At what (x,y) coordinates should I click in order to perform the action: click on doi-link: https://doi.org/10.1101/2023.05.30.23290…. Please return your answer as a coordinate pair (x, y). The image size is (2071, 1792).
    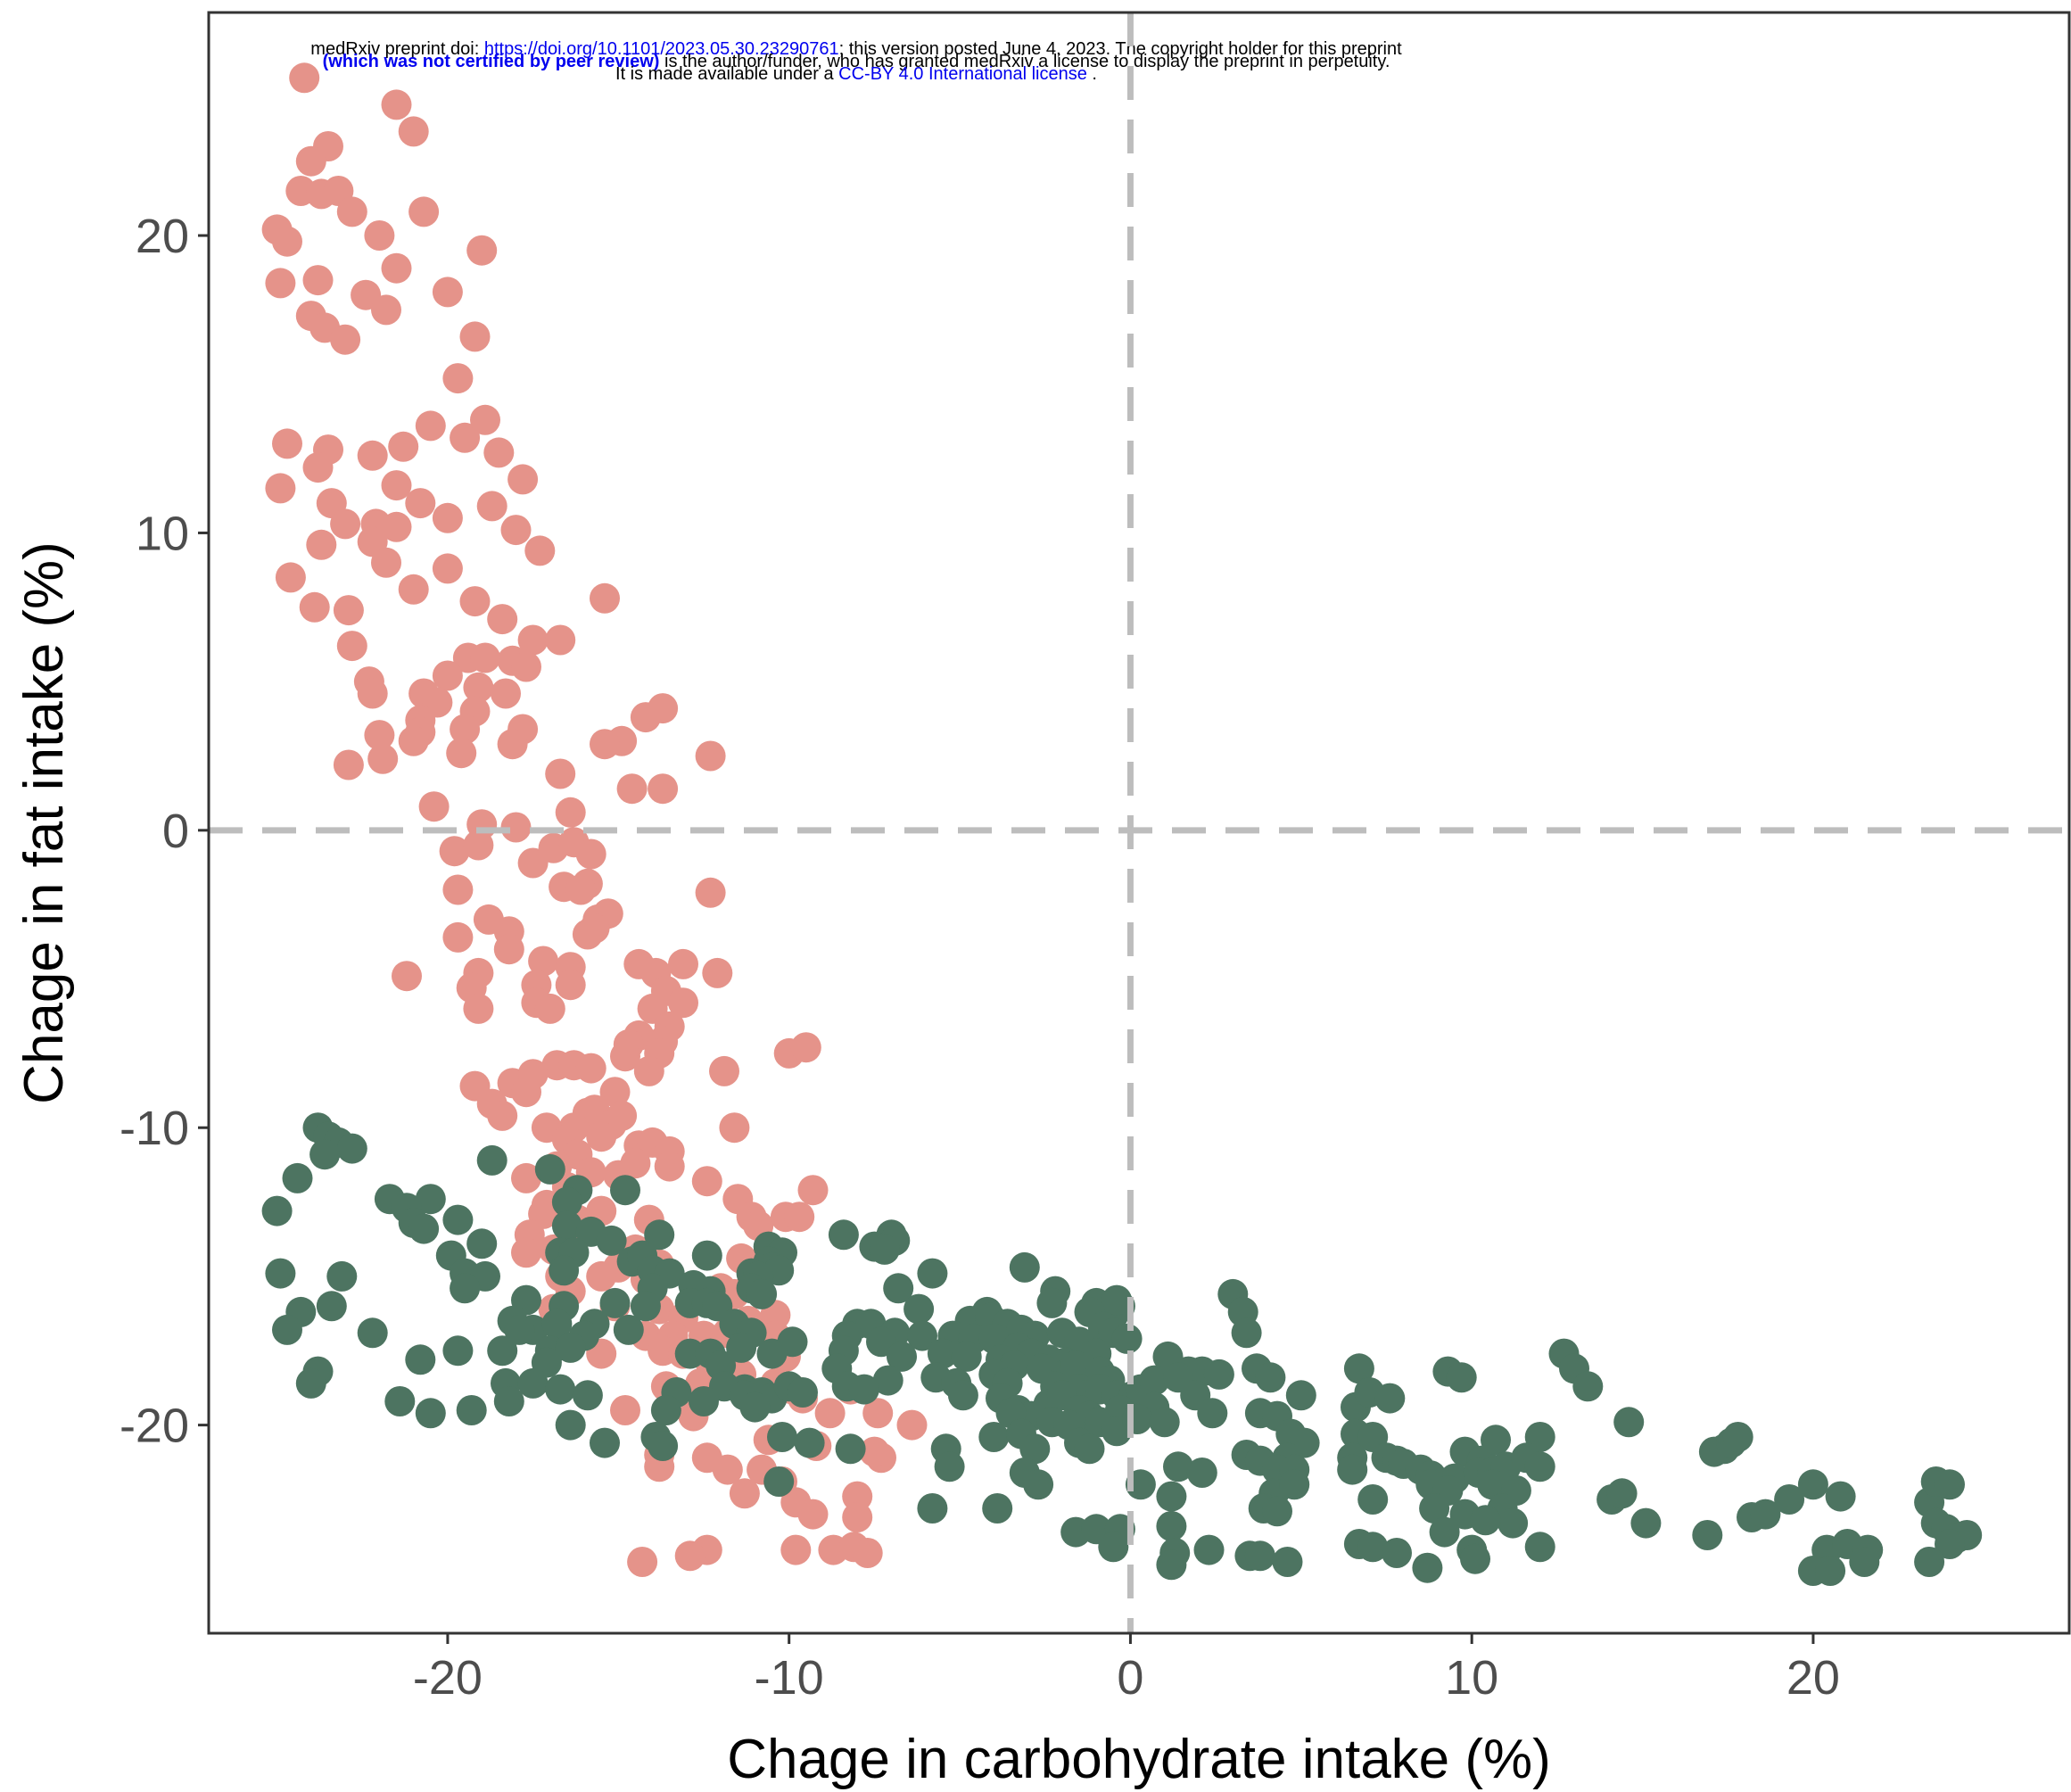
    Looking at the image, I should click on (661, 49).